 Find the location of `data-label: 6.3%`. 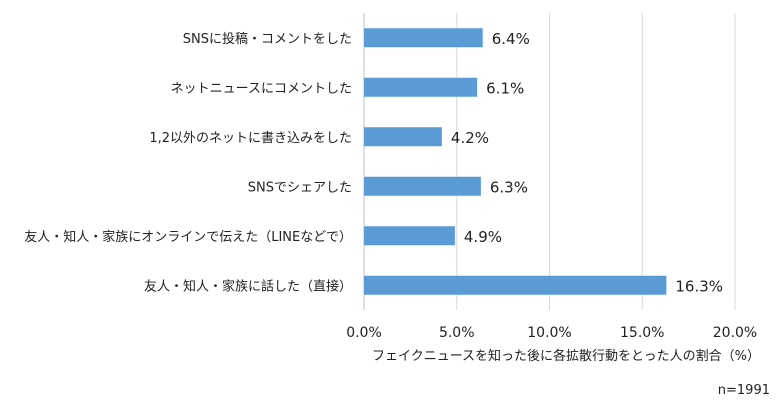

data-label: 6.3% is located at coordinates (509, 187).